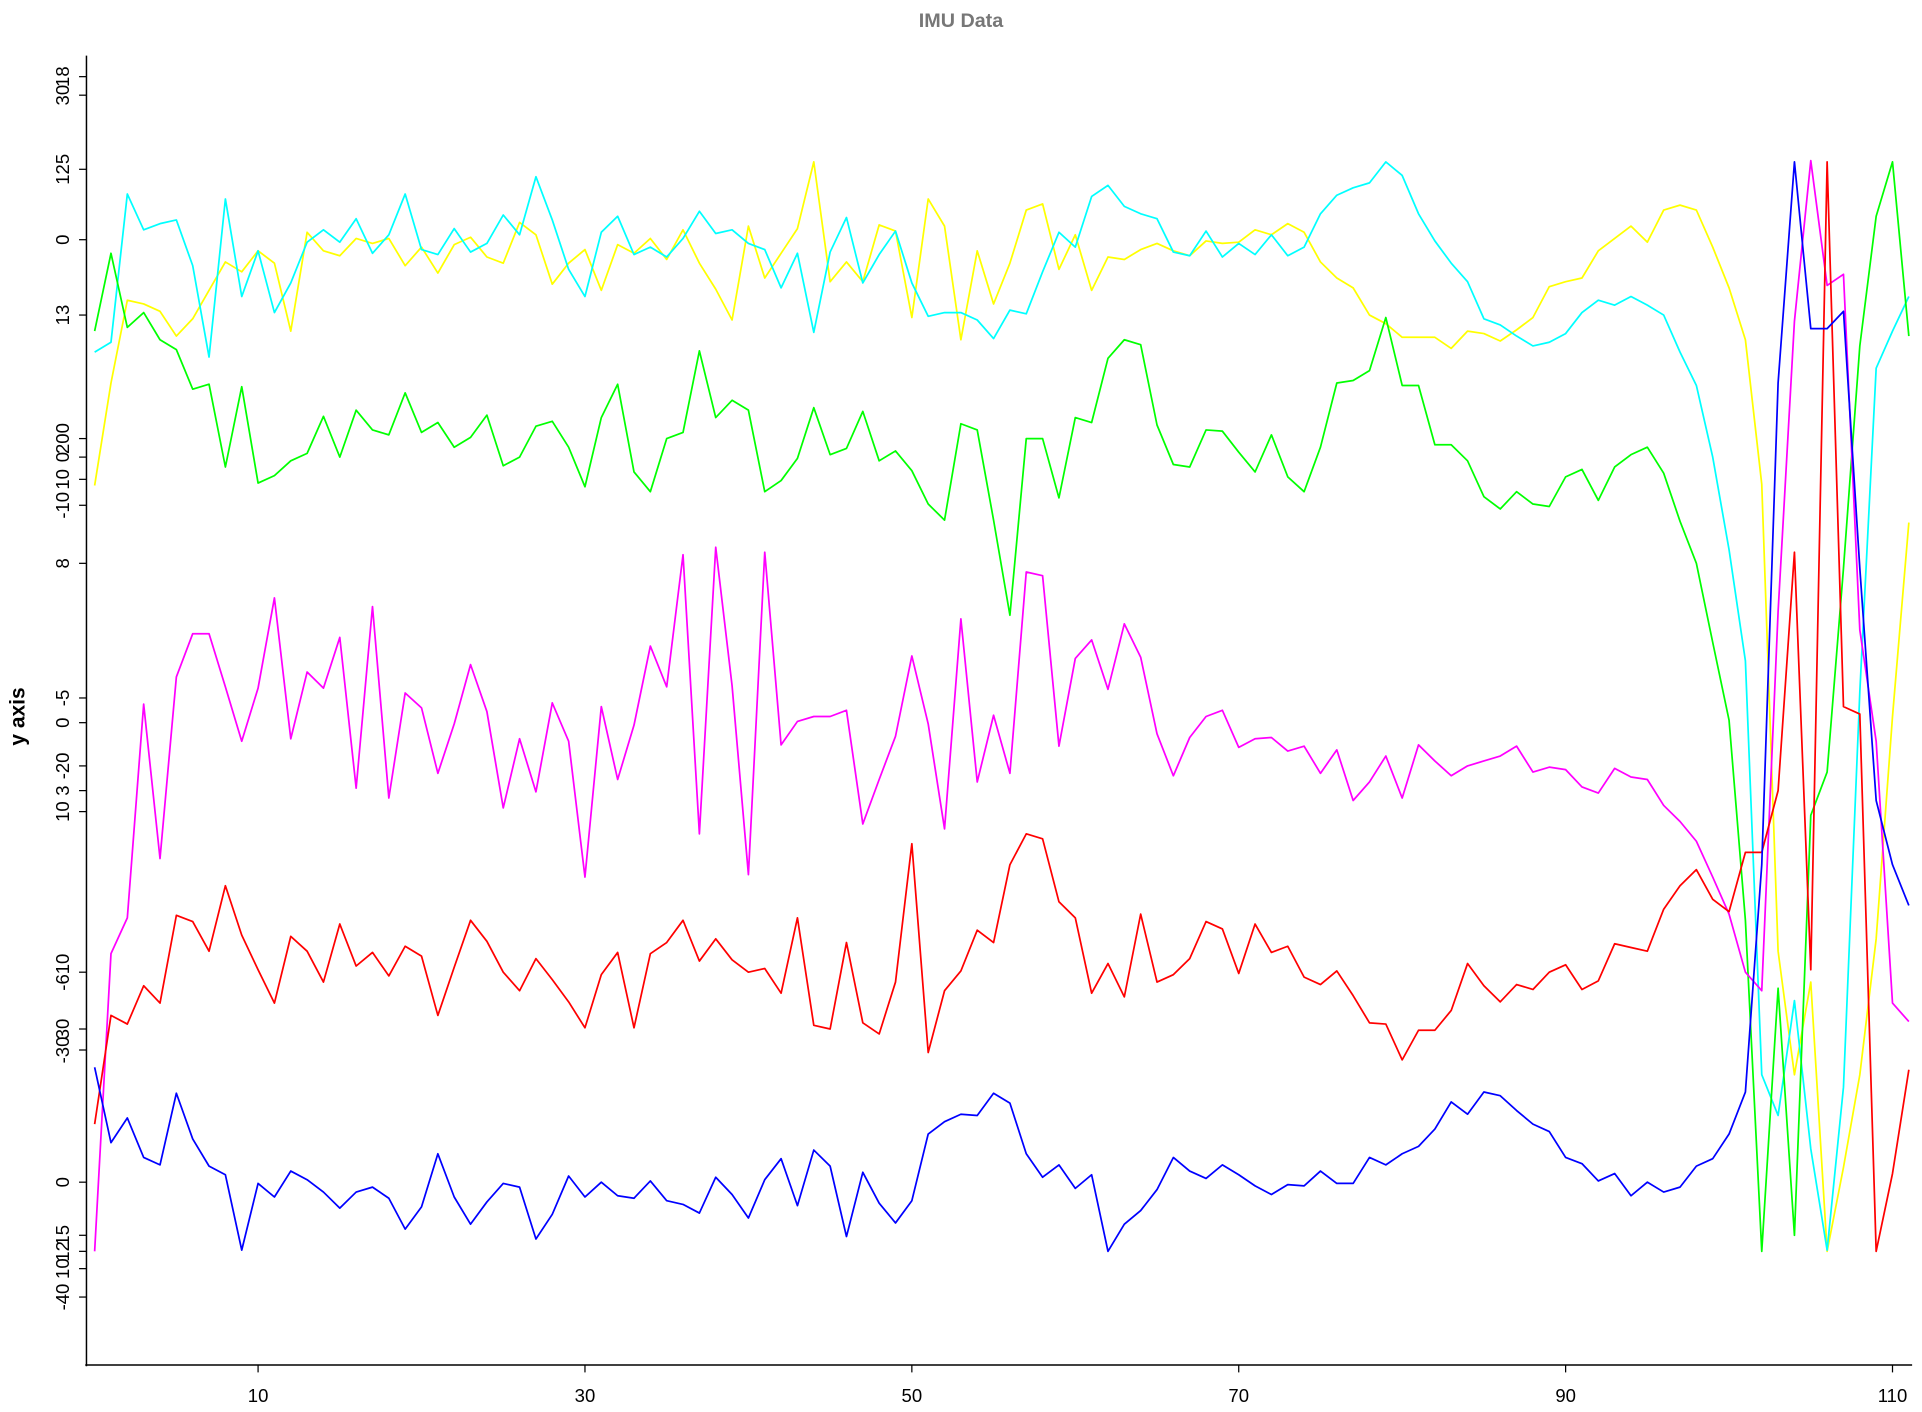  I want to click on y-tick-label: 15, so click(62, 1235).